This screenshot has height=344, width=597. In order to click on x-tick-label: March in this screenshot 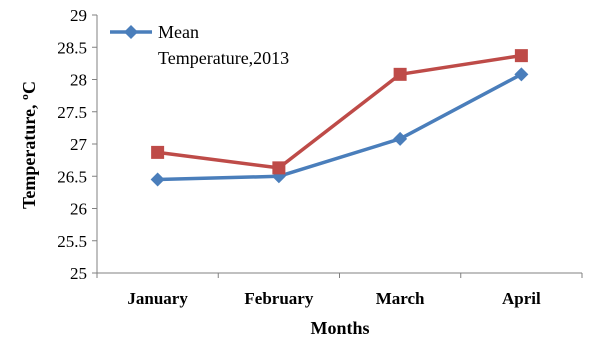, I will do `click(400, 298)`.